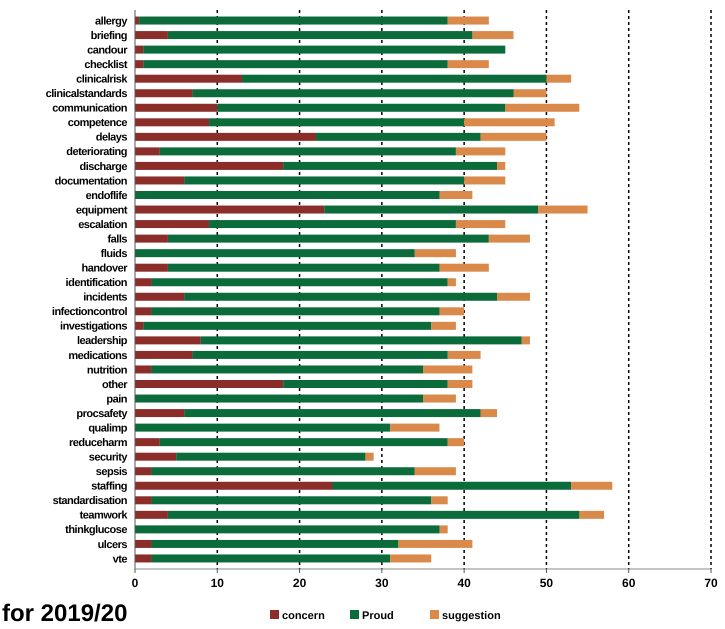 This screenshot has width=725, height=629. Describe the element at coordinates (98, 123) in the screenshot. I see `y-tick-label: competence` at that location.